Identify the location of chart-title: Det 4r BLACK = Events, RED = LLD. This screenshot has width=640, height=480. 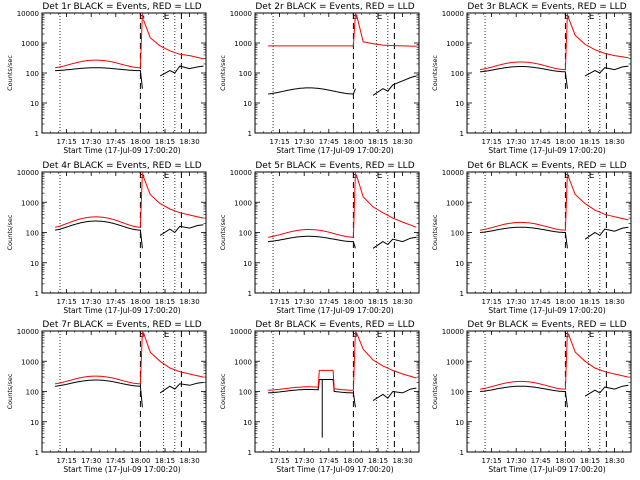
(121, 166).